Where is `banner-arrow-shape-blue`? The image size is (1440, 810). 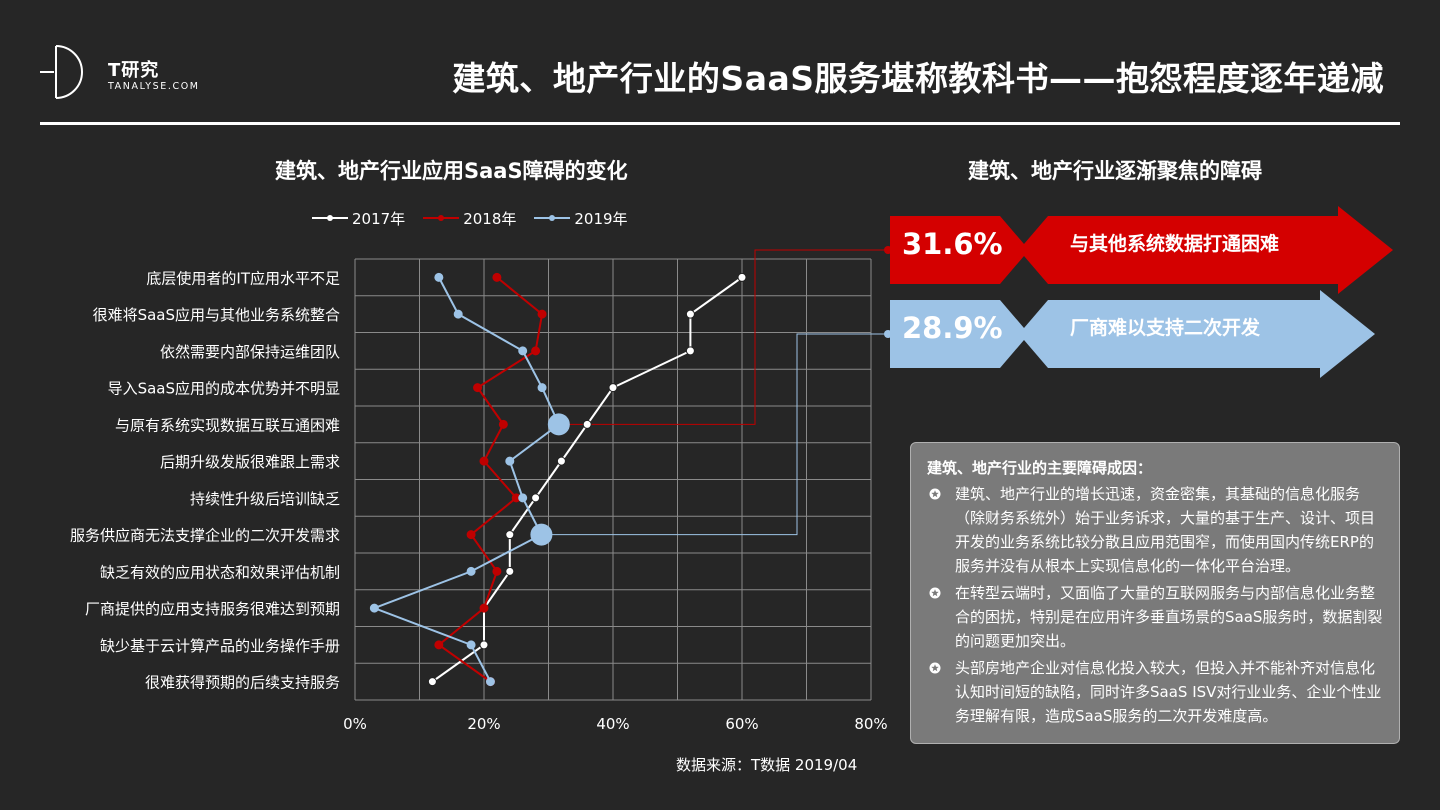 banner-arrow-shape-blue is located at coordinates (1132, 334).